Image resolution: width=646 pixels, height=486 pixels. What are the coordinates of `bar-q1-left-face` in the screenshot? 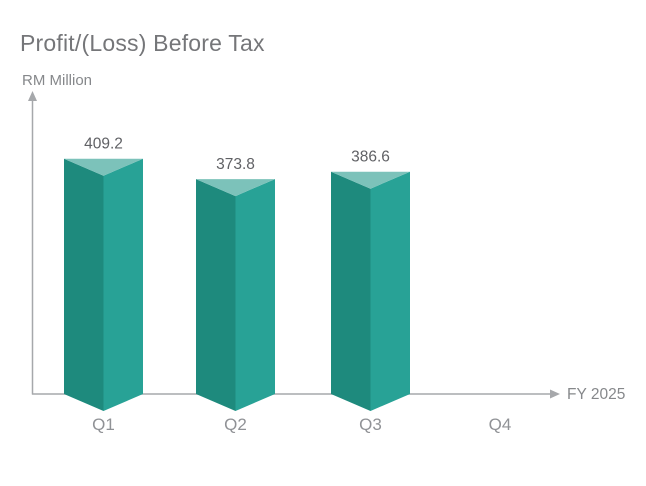 It's located at (84, 284).